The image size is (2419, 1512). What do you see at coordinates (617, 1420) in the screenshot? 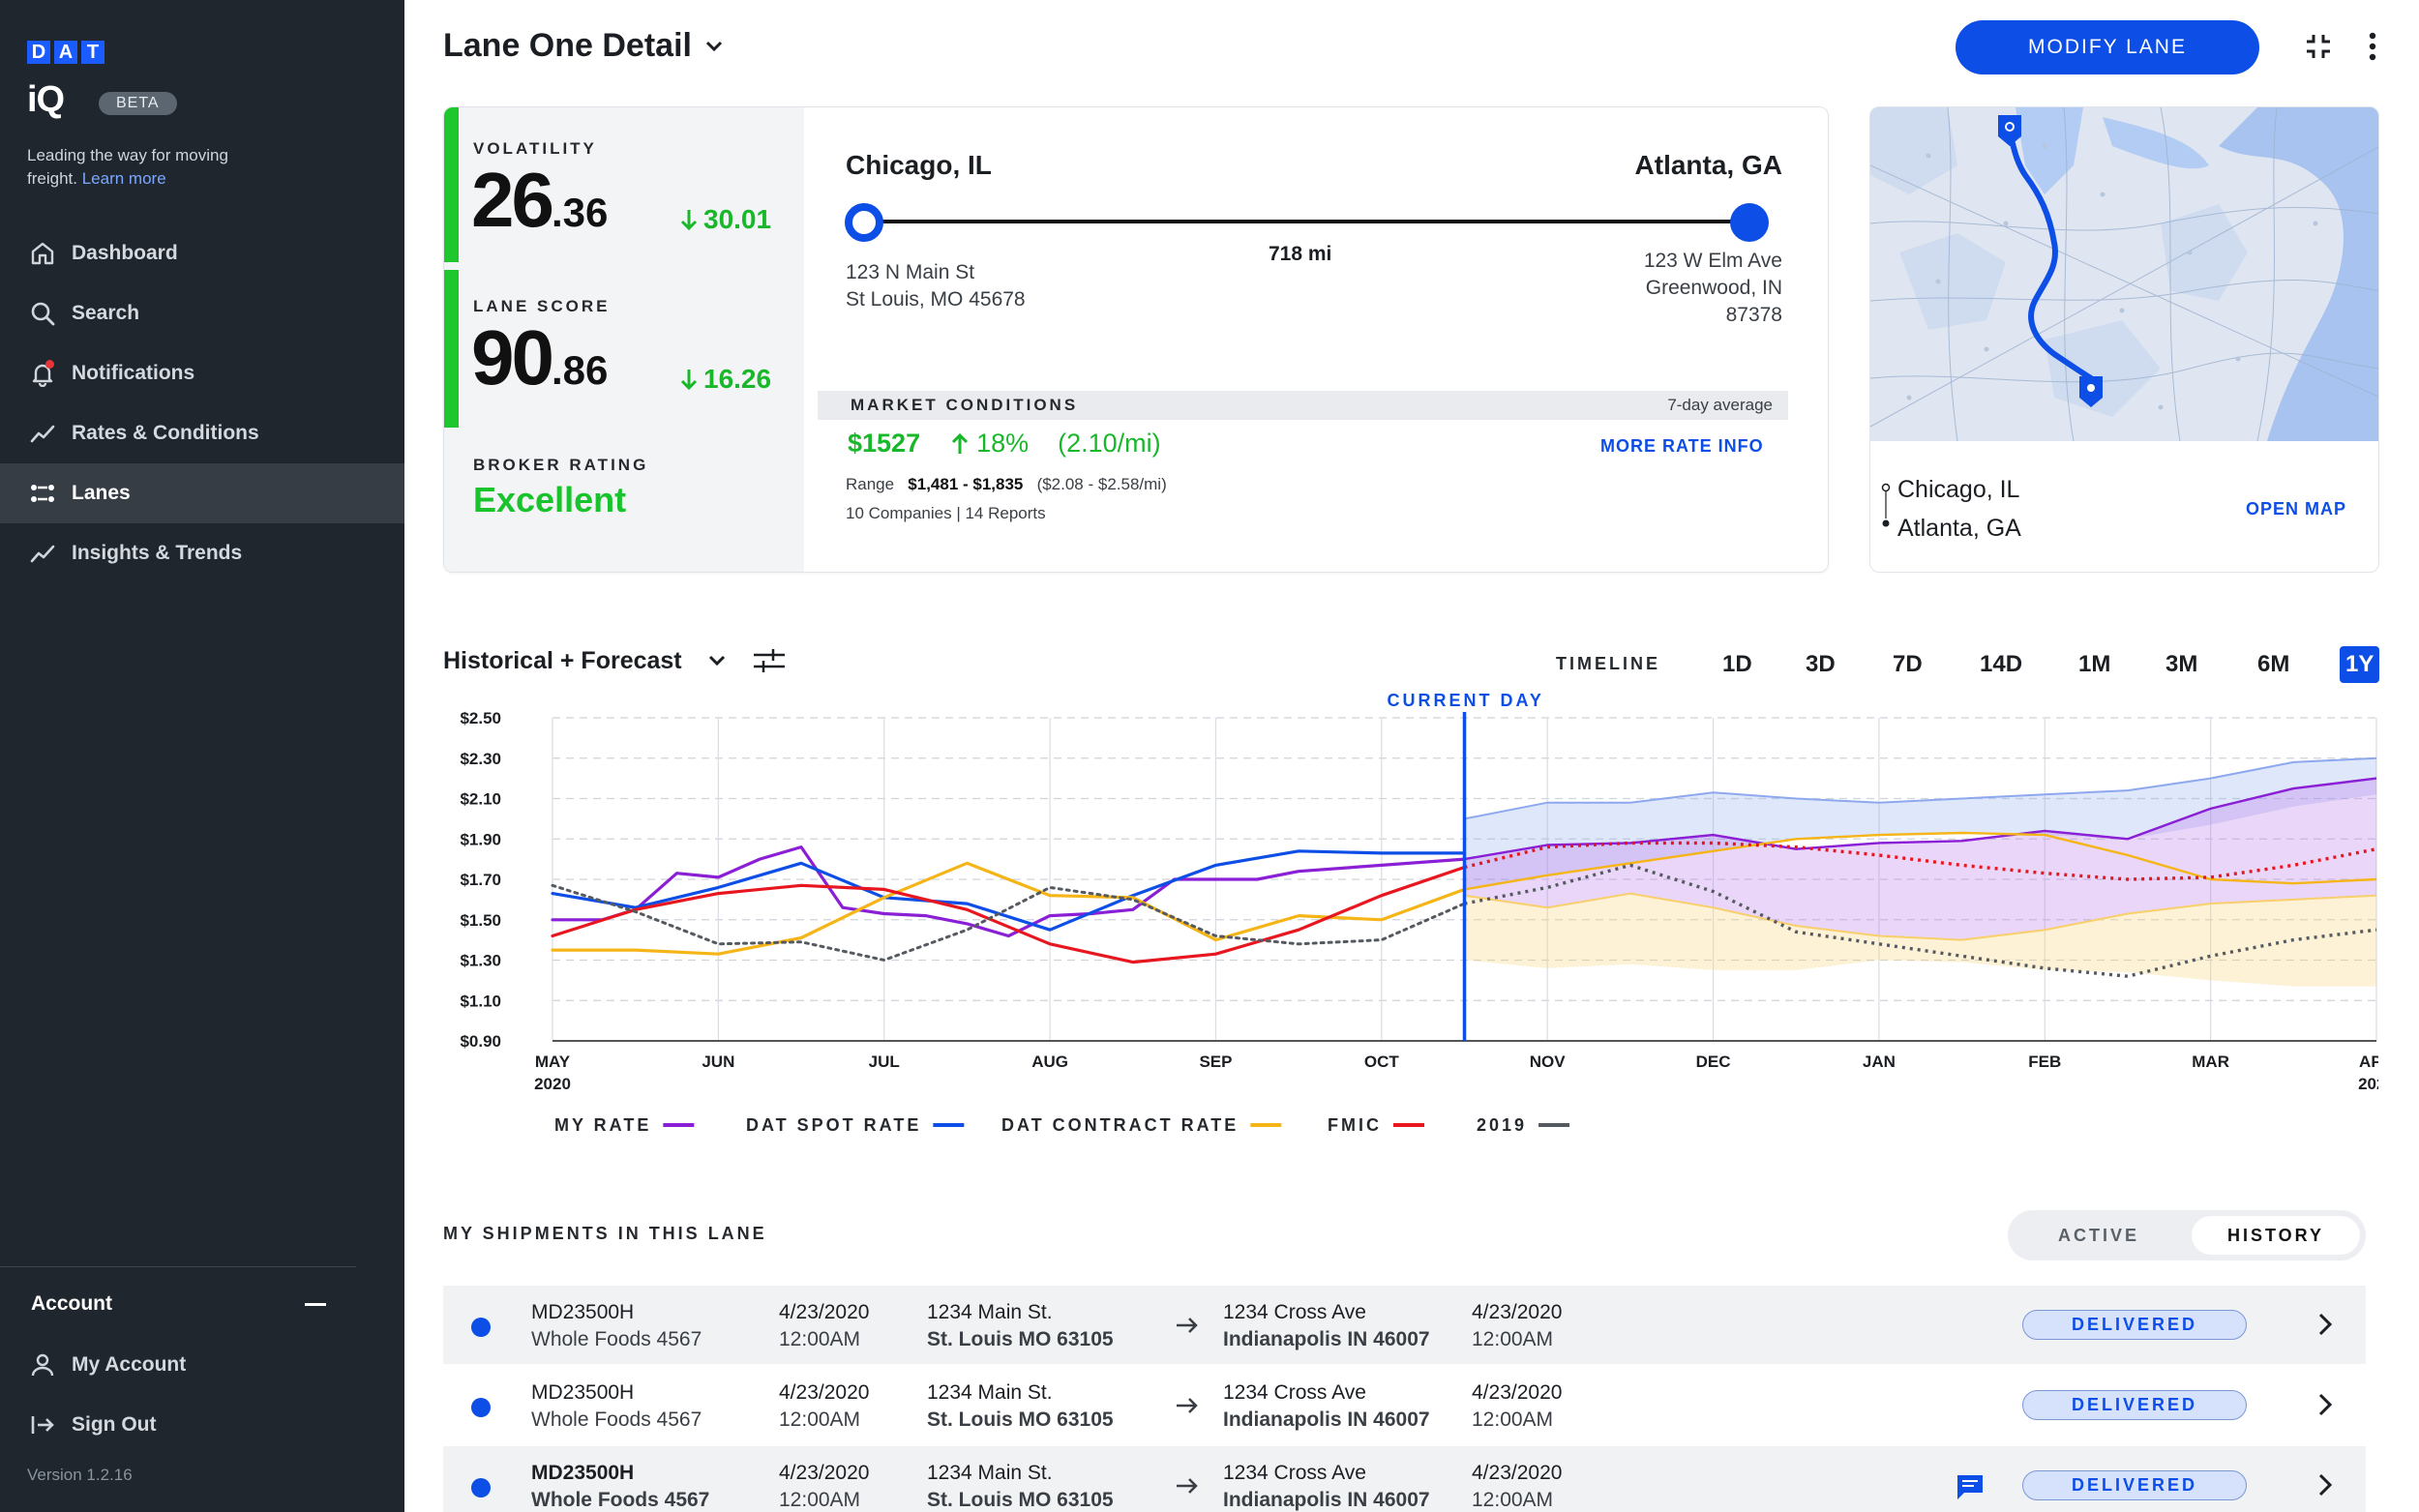
I see `shipment-customer: Whole Foods 4567` at bounding box center [617, 1420].